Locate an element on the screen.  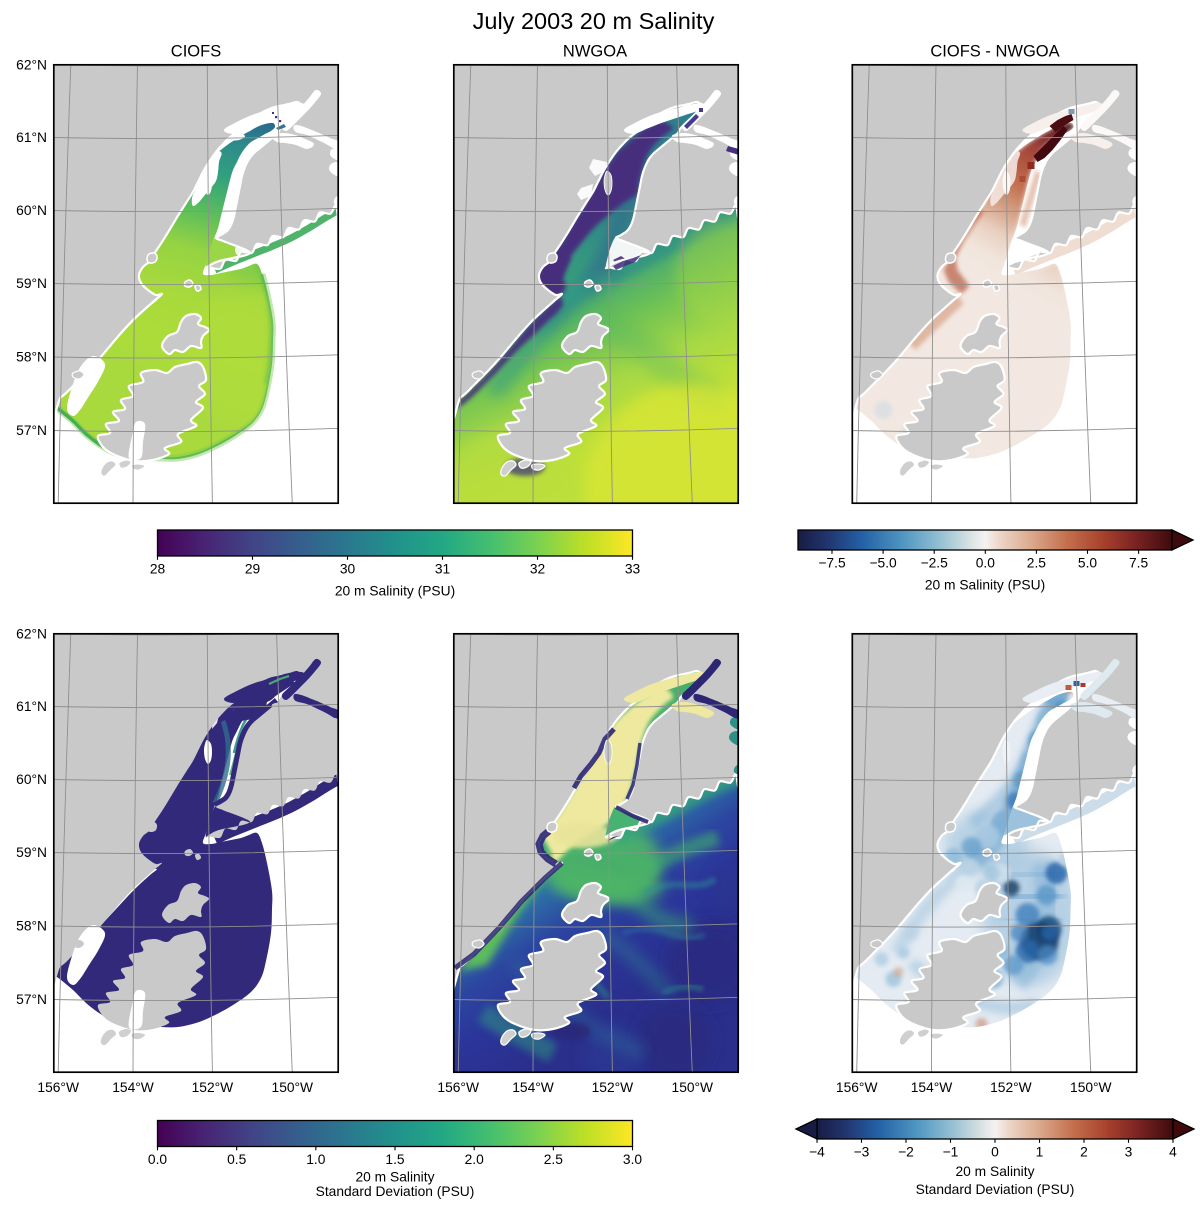
svg-text: 30 is located at coordinates (348, 569).